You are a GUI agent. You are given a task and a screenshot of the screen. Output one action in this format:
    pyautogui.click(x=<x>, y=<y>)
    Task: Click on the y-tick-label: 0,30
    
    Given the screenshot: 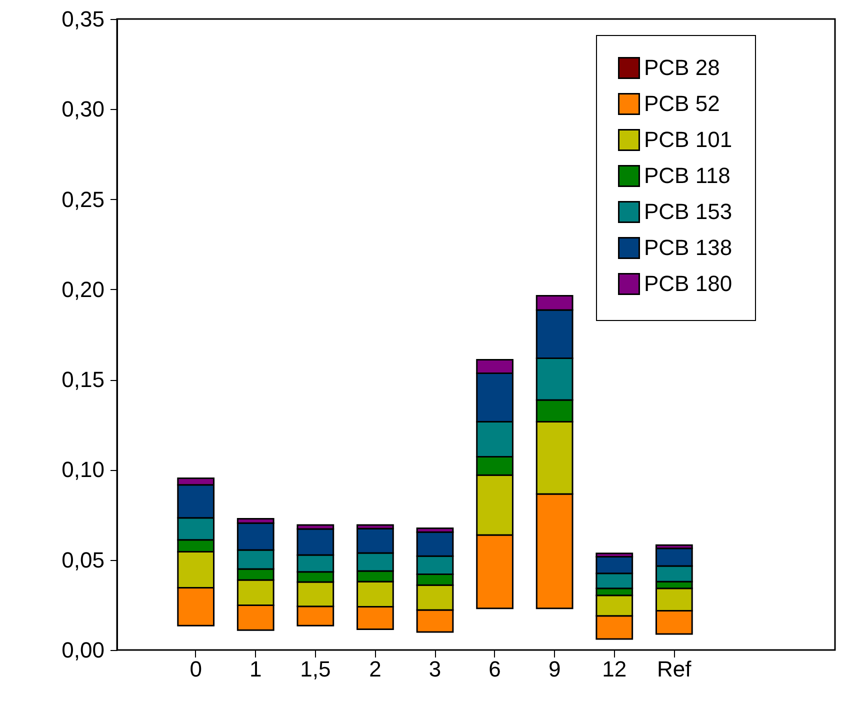 What is the action you would take?
    pyautogui.click(x=83, y=109)
    